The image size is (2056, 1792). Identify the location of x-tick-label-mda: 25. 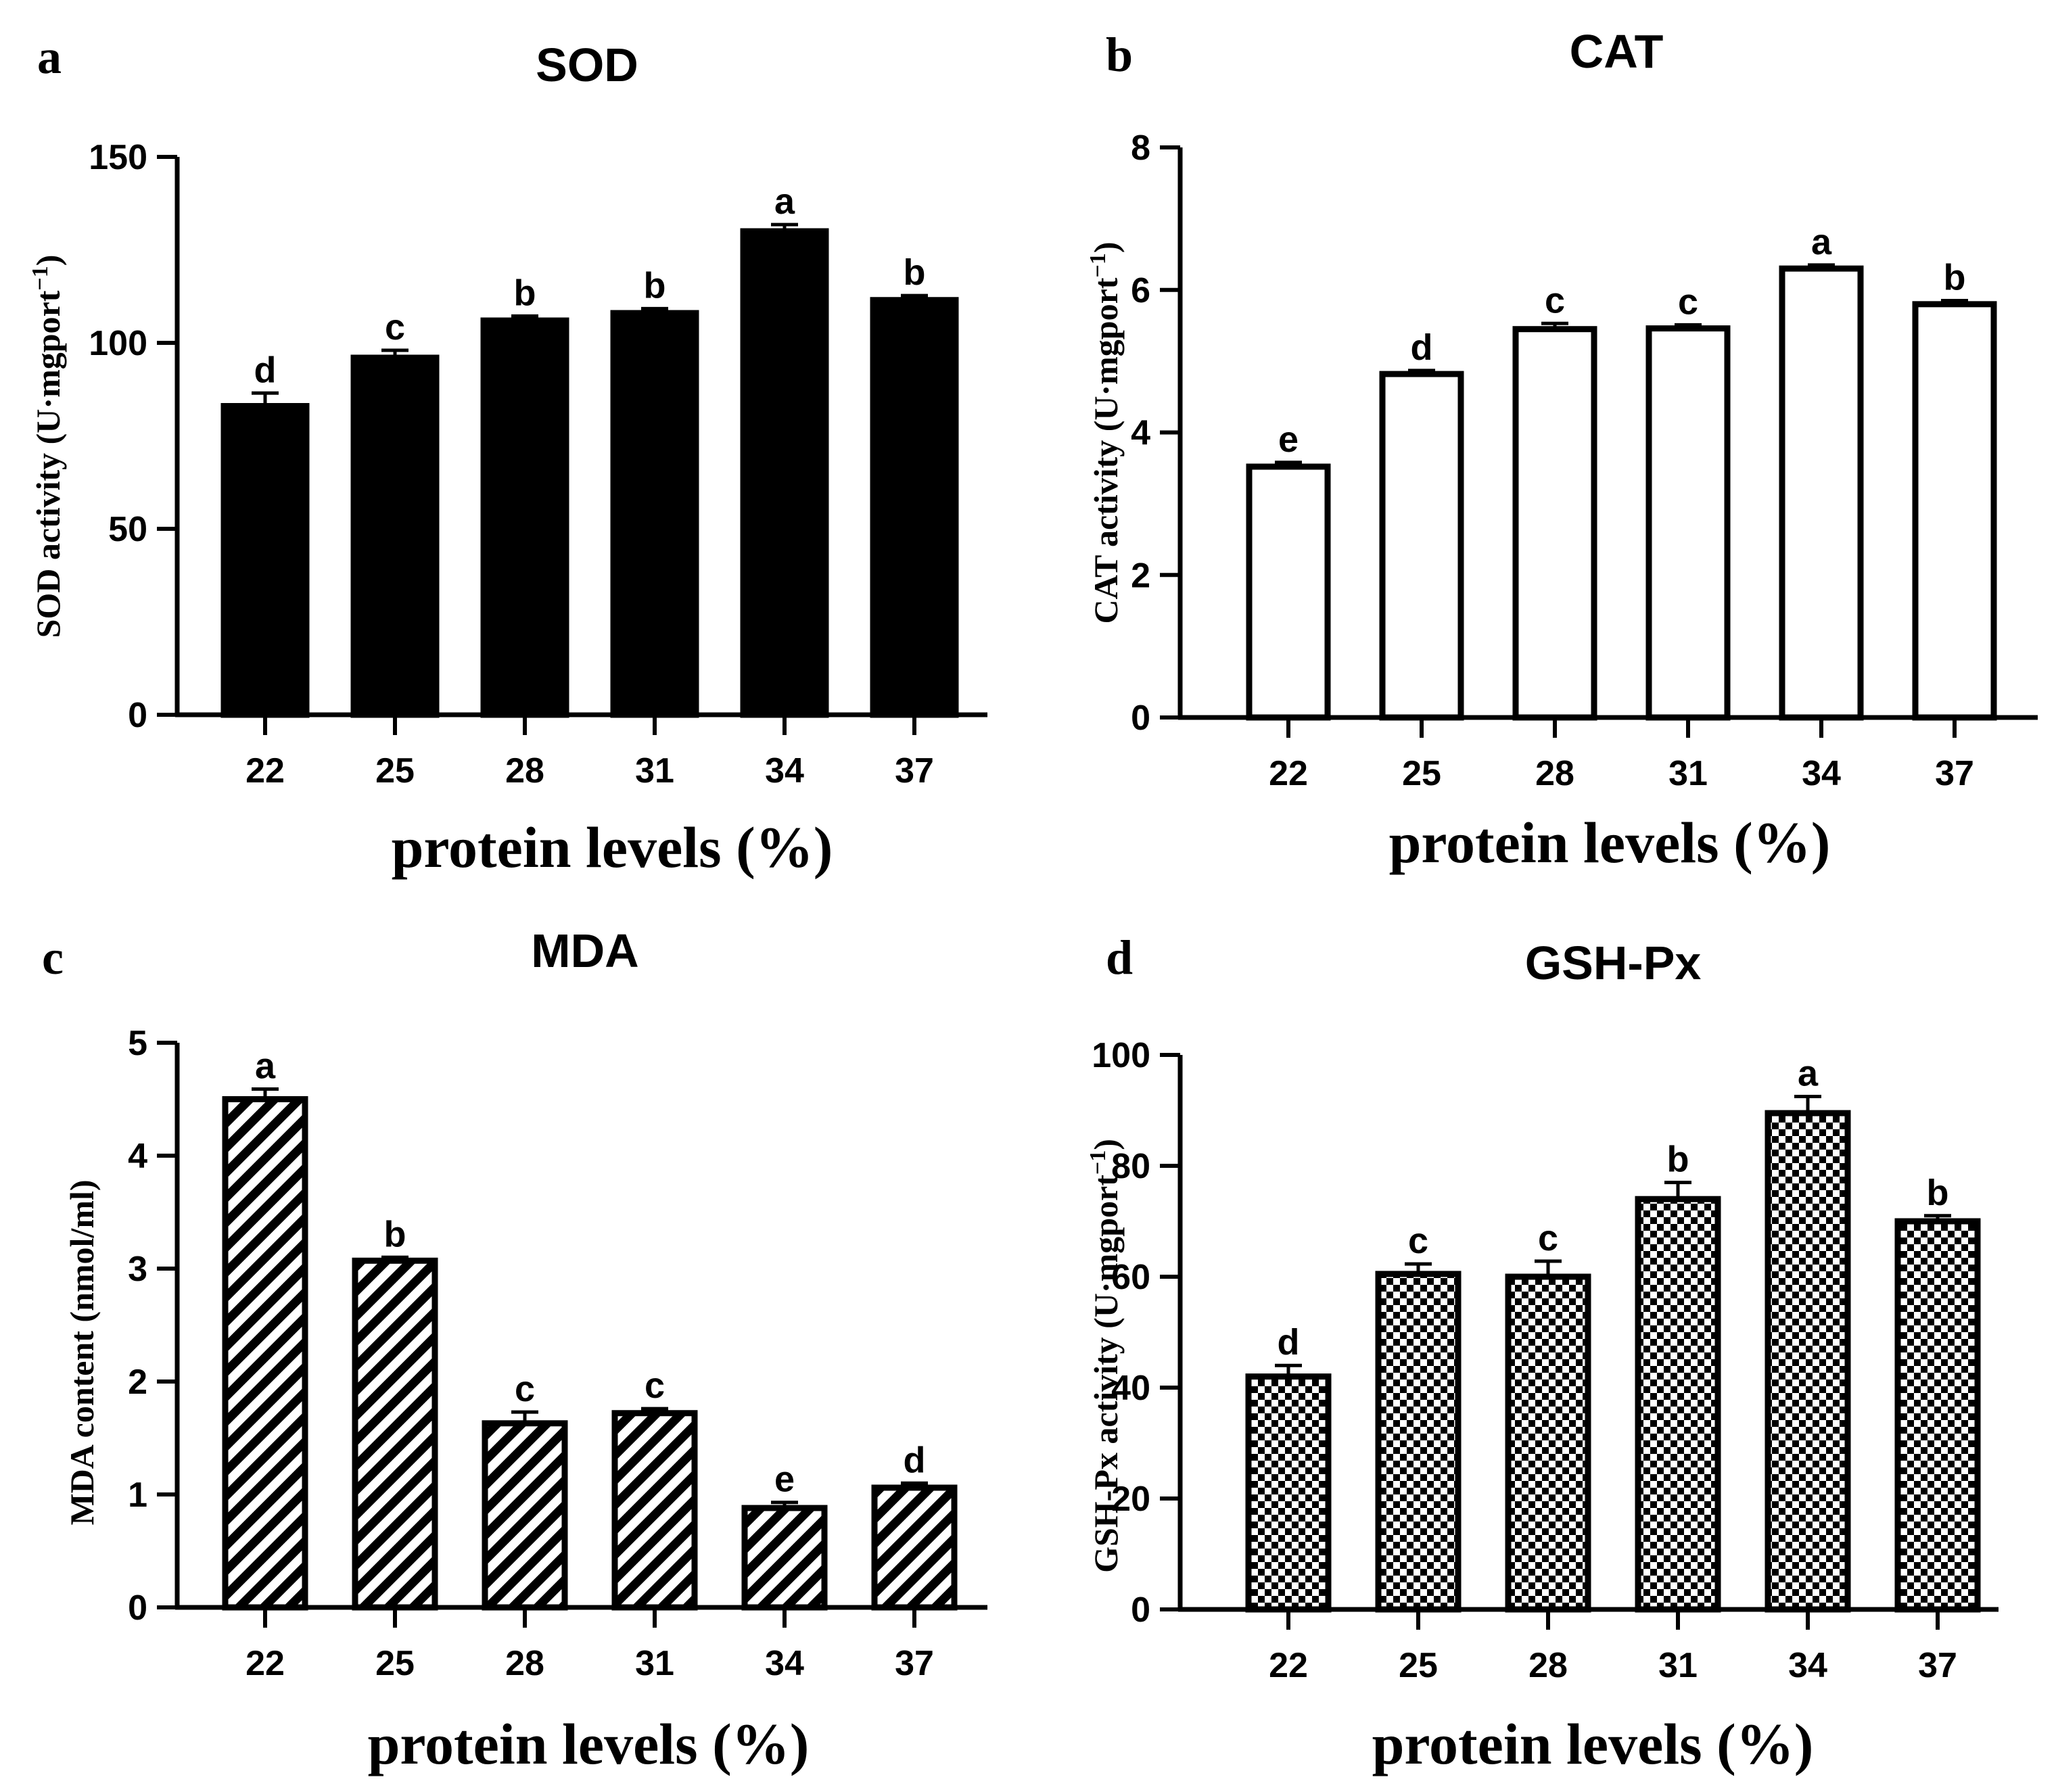
(395, 1663).